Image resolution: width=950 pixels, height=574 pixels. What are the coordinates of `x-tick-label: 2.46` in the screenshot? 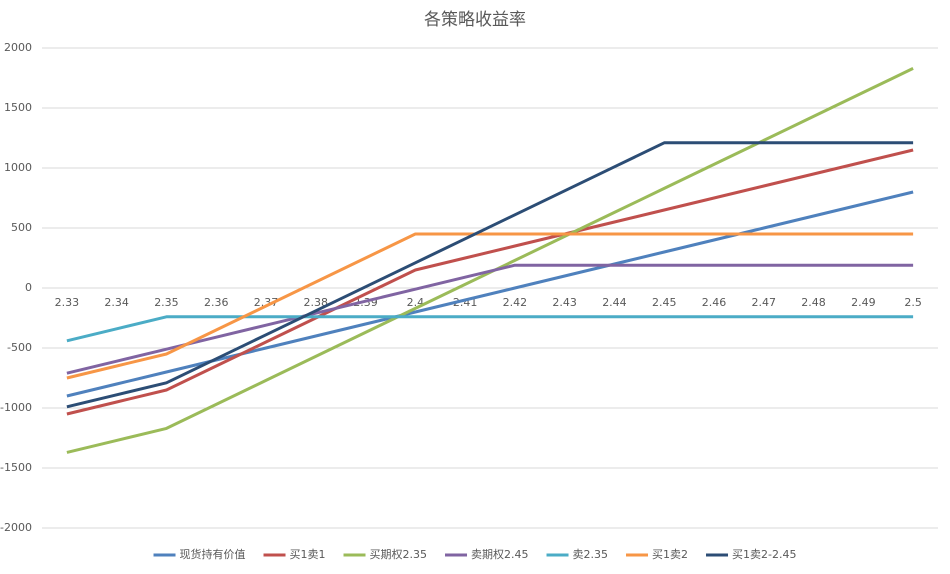 It's located at (714, 302).